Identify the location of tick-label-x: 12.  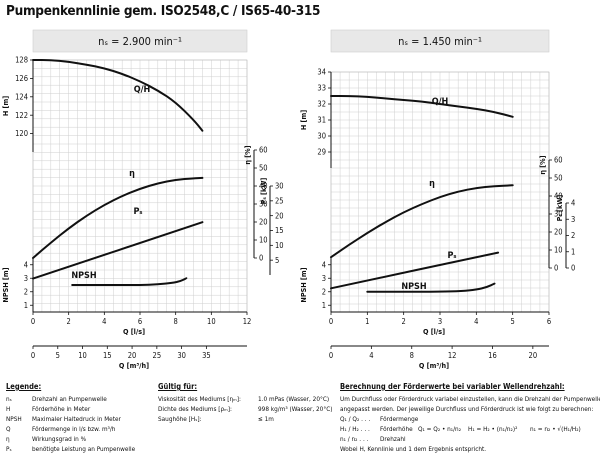
(247, 321).